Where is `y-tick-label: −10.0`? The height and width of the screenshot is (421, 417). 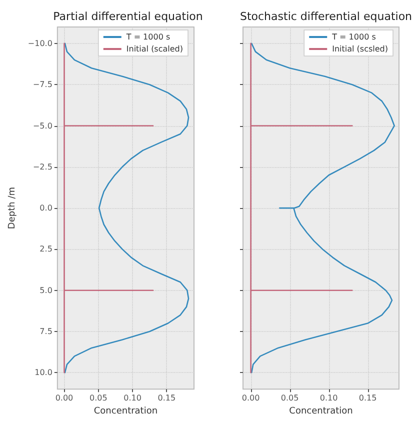 y-tick-label: −10.0 is located at coordinates (40, 43).